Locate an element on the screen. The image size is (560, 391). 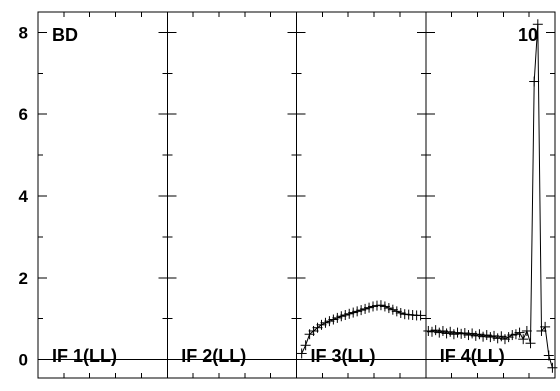
y-tick-label: 0 is located at coordinates (23, 360).